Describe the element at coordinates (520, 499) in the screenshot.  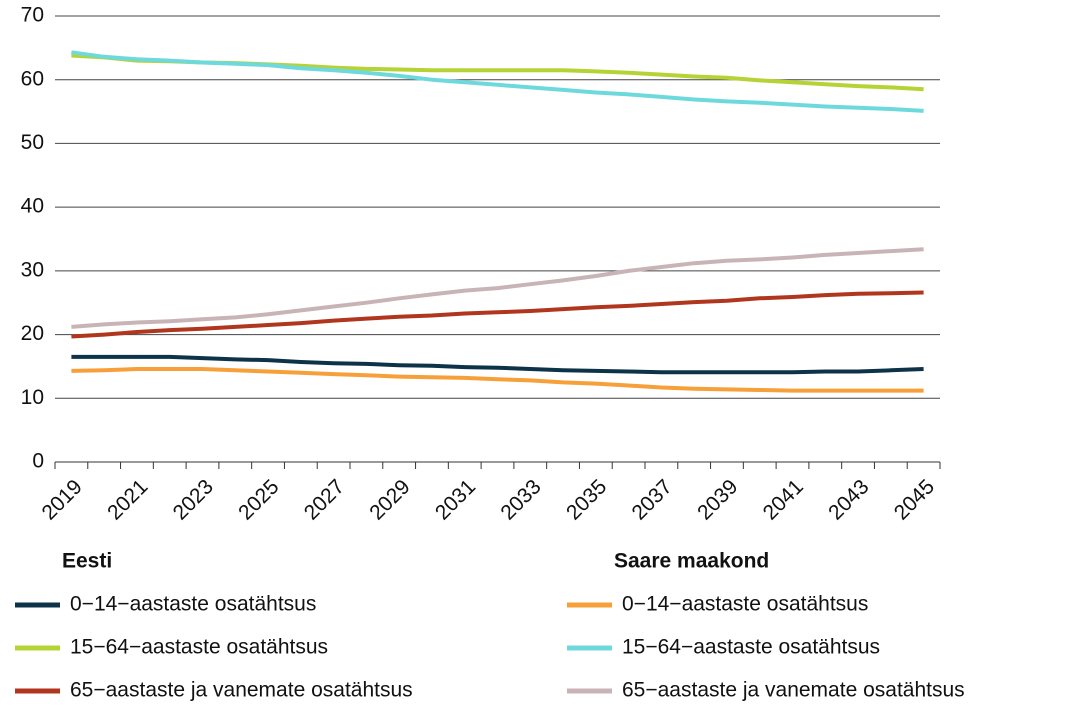
I see `x-tick-label: 2033` at that location.